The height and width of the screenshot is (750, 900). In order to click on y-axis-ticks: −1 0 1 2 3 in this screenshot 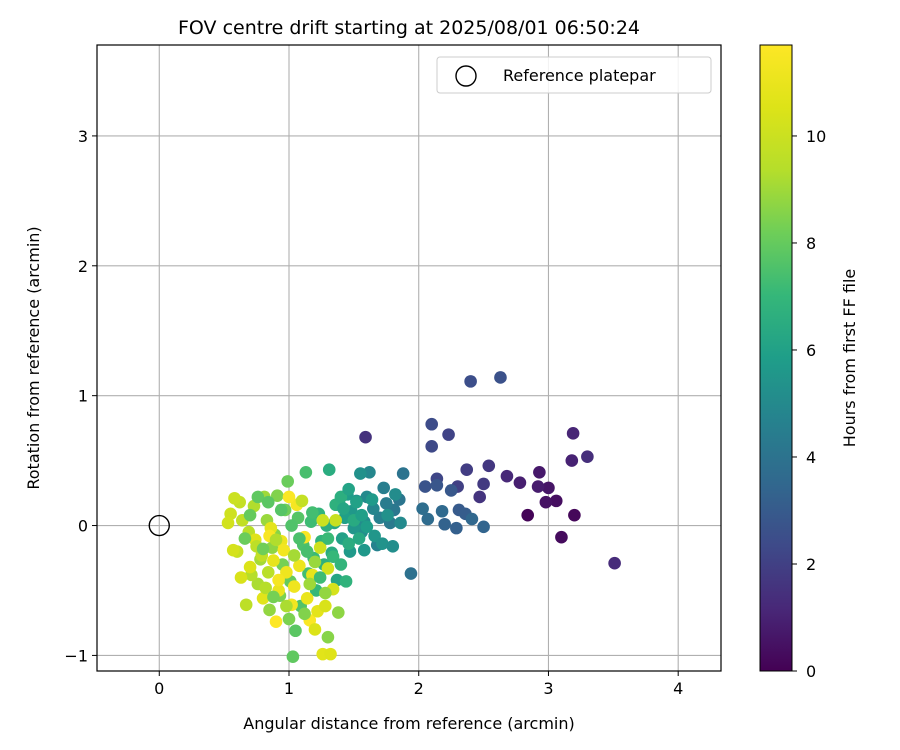, I will do `click(80, 396)`.